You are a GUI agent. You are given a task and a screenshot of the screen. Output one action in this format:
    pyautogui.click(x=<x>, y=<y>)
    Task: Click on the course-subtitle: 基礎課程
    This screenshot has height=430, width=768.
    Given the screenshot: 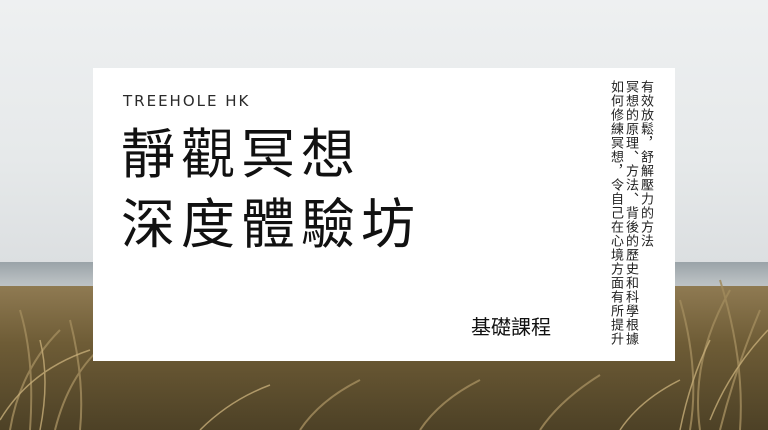 What is the action you would take?
    pyautogui.click(x=511, y=327)
    